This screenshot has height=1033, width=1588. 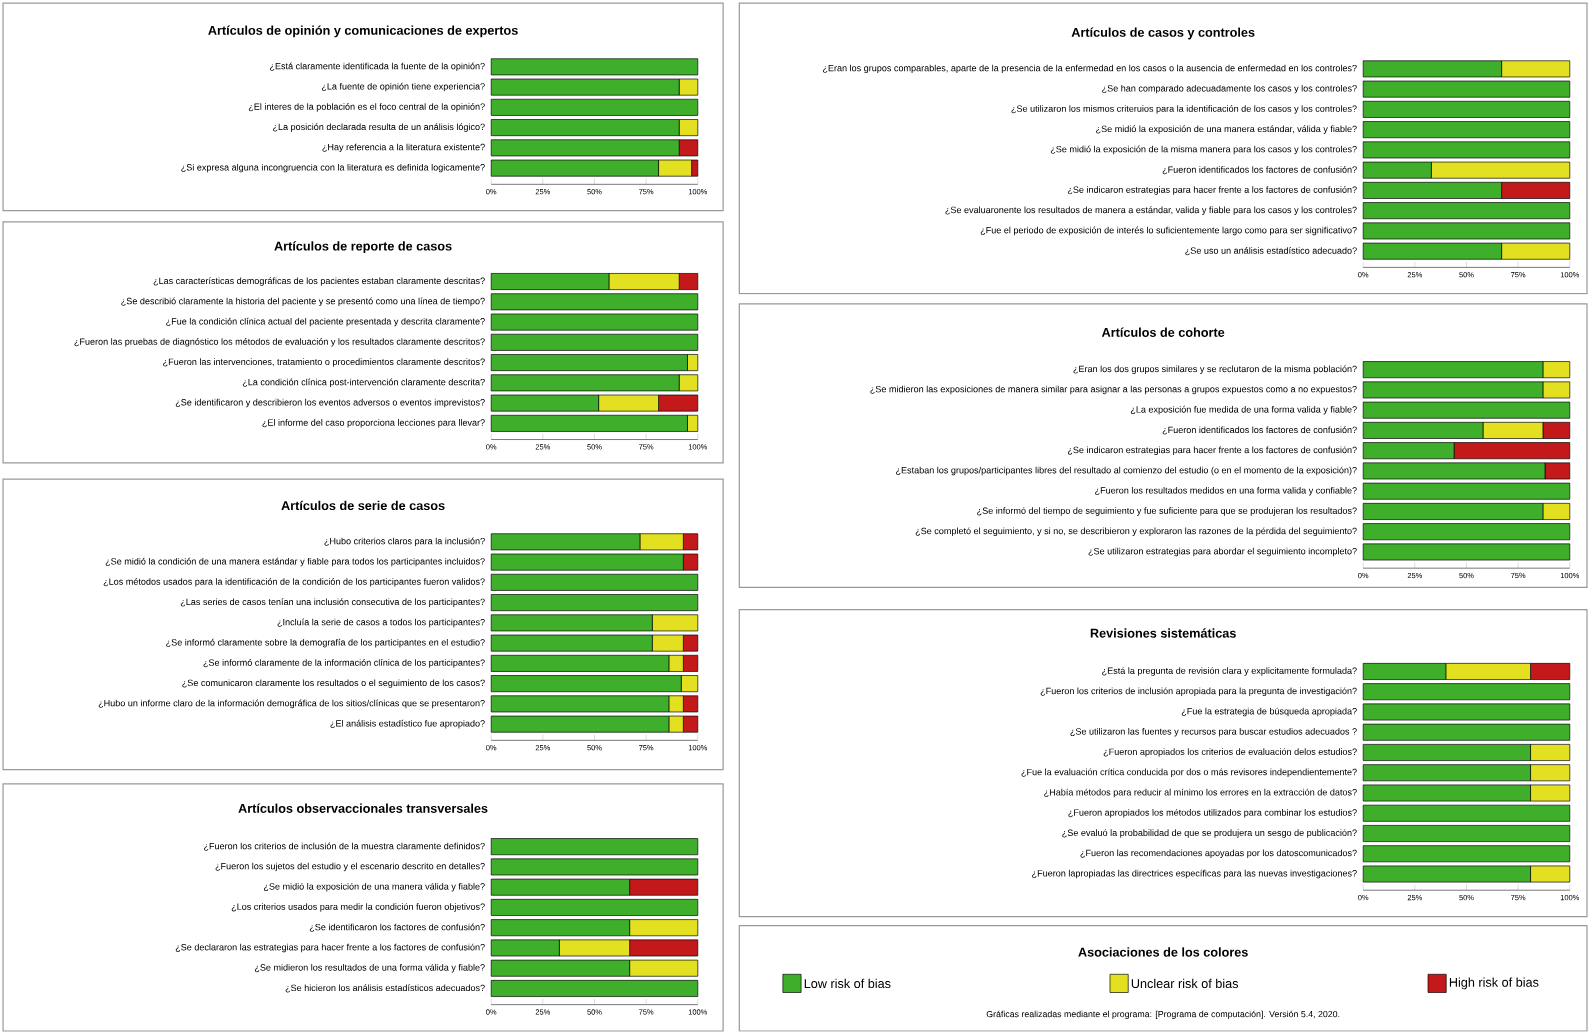 I want to click on y-tick-label: ¿Había métodos para reducir al mínimo los errores en la extracción de datos?, so click(x=1200, y=793).